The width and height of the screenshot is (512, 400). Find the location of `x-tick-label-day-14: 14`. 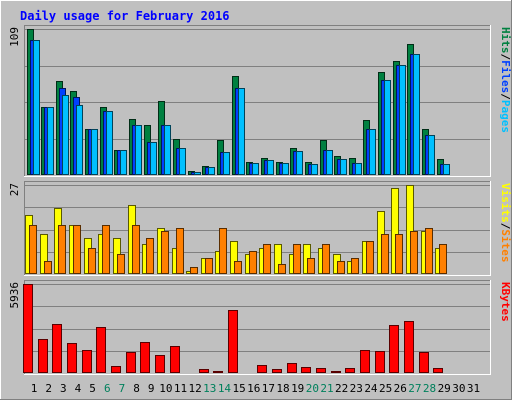

x-tick-label-day-14: 14 is located at coordinates (225, 388).